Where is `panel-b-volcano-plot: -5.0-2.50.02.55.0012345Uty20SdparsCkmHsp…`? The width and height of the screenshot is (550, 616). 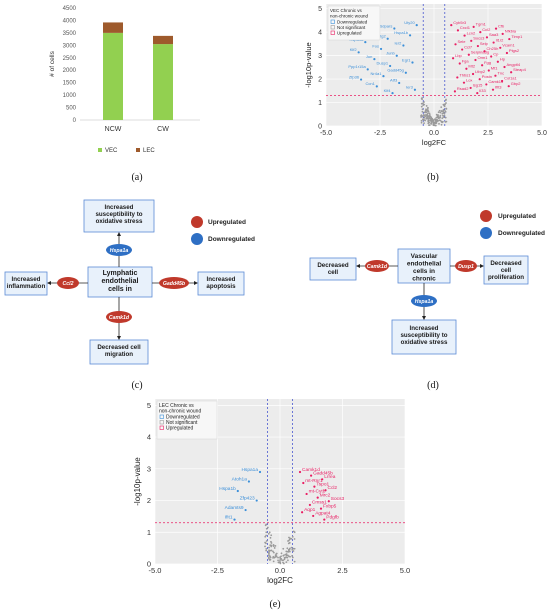
panel-b-volcano-plot: -5.0-2.50.02.55.0012345Uty20SdparsCkmHsp… is located at coordinates (425, 75).